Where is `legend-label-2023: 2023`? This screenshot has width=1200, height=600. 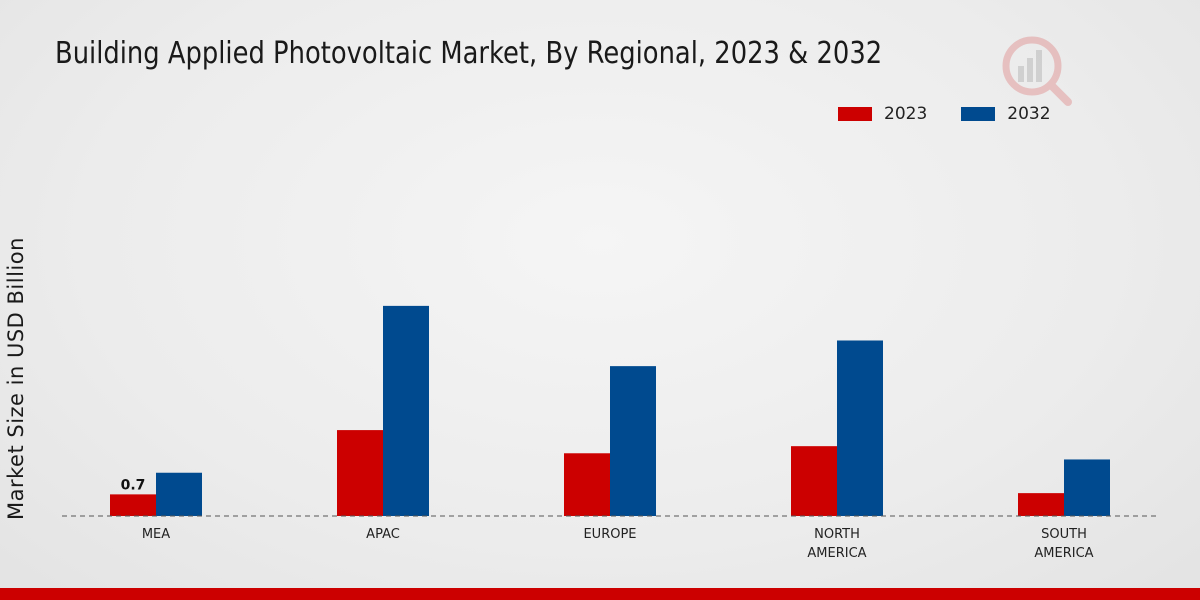 legend-label-2023: 2023 is located at coordinates (906, 114).